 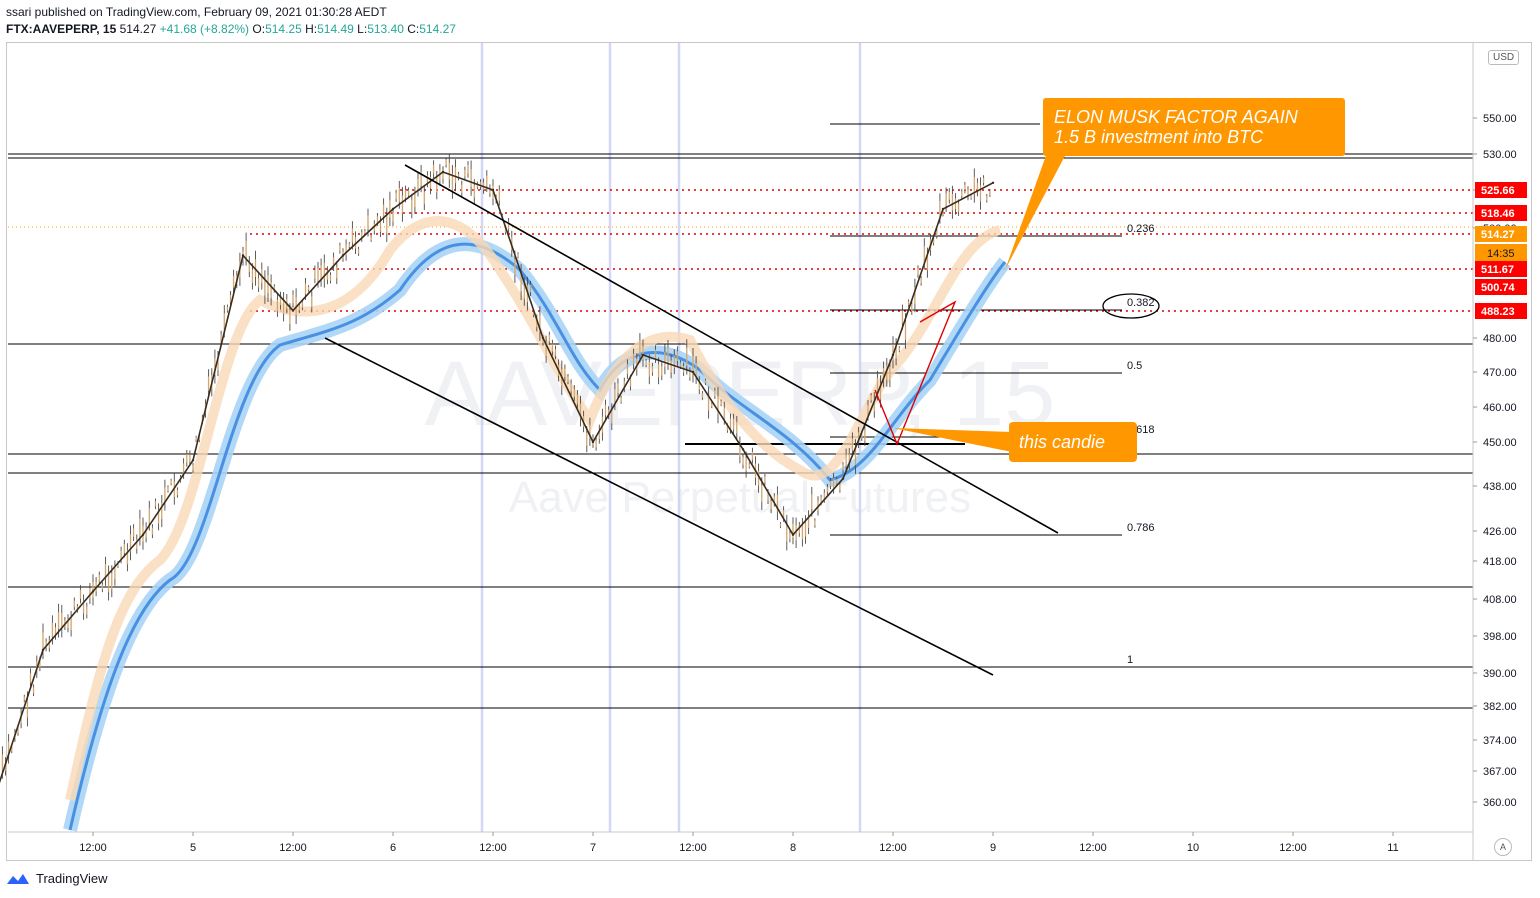 I want to click on price-change: +41.68 (+8.82%), so click(x=204, y=29).